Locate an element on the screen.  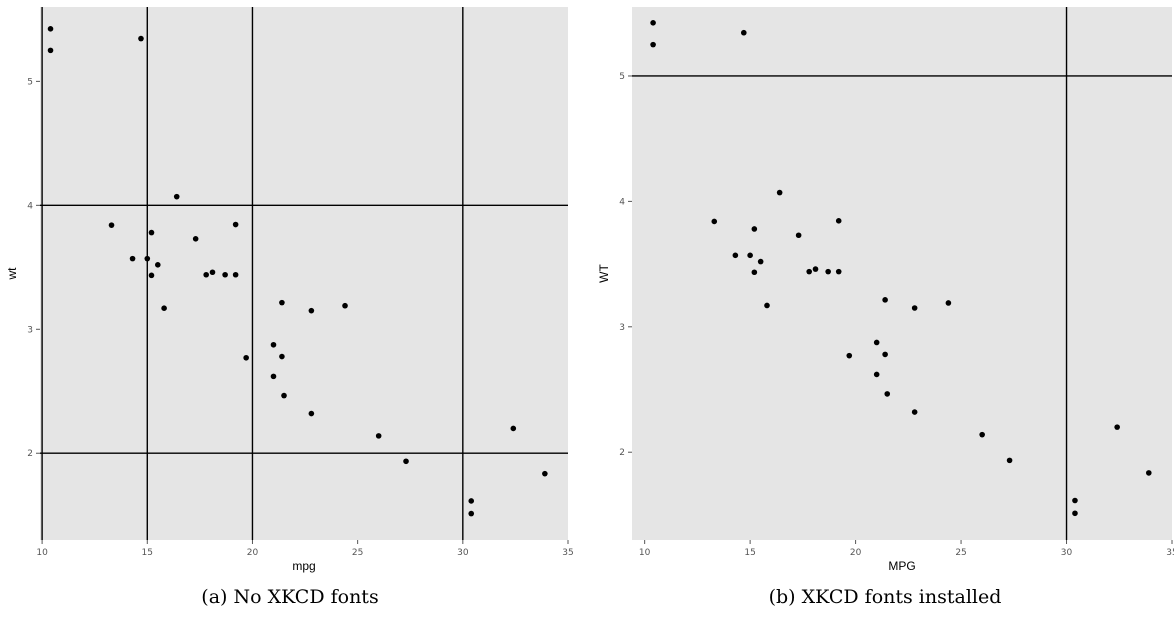
caption-b: (b) XKCD fonts installed is located at coordinates (885, 597).